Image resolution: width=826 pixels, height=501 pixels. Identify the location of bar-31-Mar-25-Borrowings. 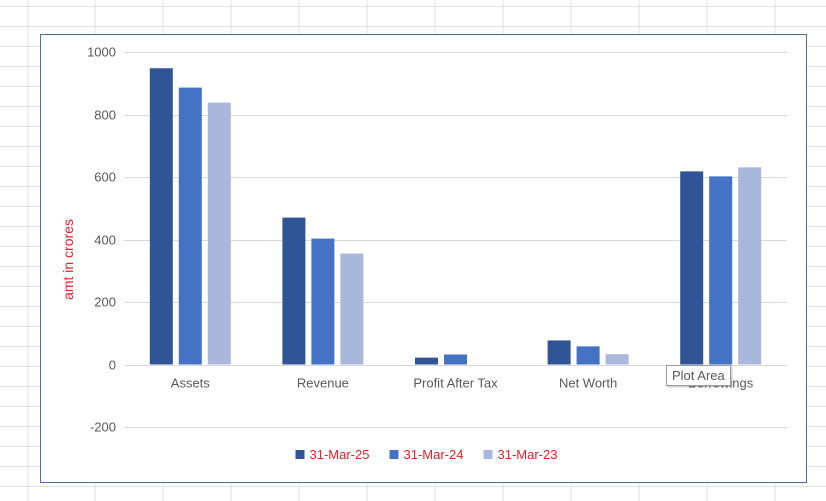
(692, 268).